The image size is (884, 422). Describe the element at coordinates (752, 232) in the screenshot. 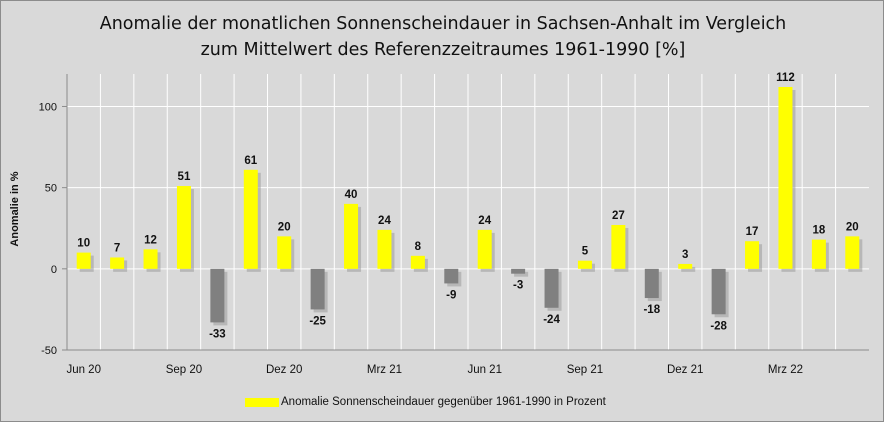

I see `data-label: 17` at that location.